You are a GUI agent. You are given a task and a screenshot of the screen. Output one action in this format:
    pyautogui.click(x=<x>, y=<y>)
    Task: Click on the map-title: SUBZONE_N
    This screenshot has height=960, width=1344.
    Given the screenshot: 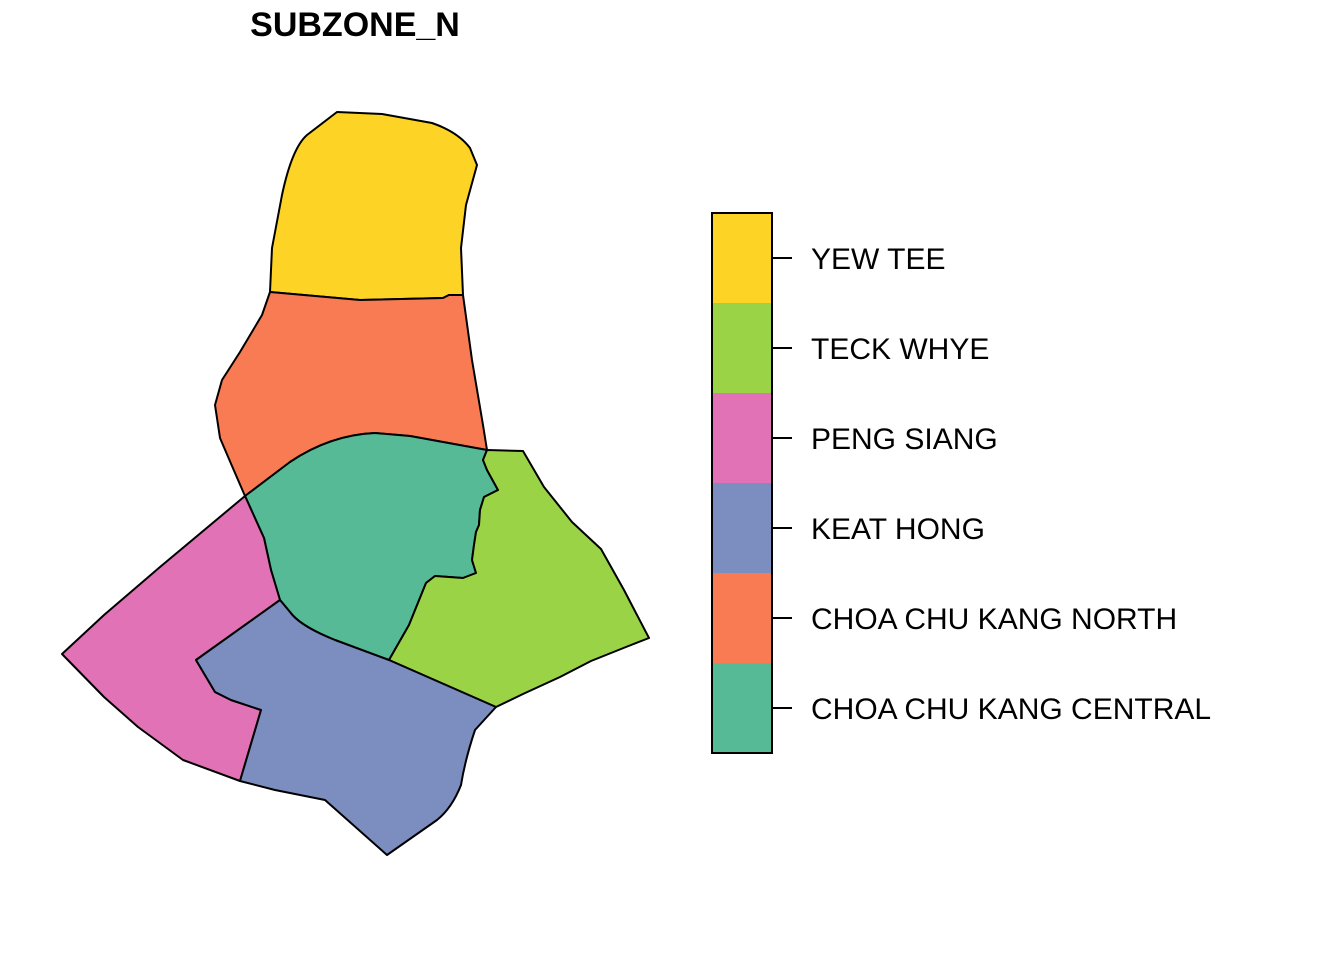 What is the action you would take?
    pyautogui.click(x=355, y=25)
    